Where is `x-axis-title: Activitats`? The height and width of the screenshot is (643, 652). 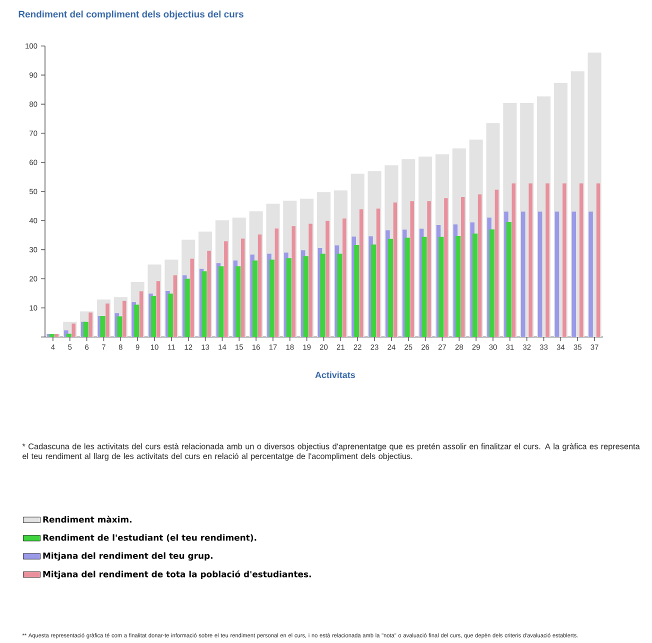 x-axis-title: Activitats is located at coordinates (335, 375).